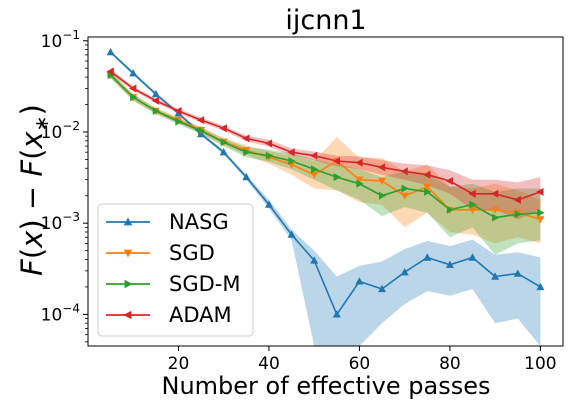 This screenshot has width=570, height=407. What do you see at coordinates (64, 185) in the screenshot?
I see `y-axis-ticks: 10⁻⁴ 10⁻³ 10⁻² 10⁻¹` at bounding box center [64, 185].